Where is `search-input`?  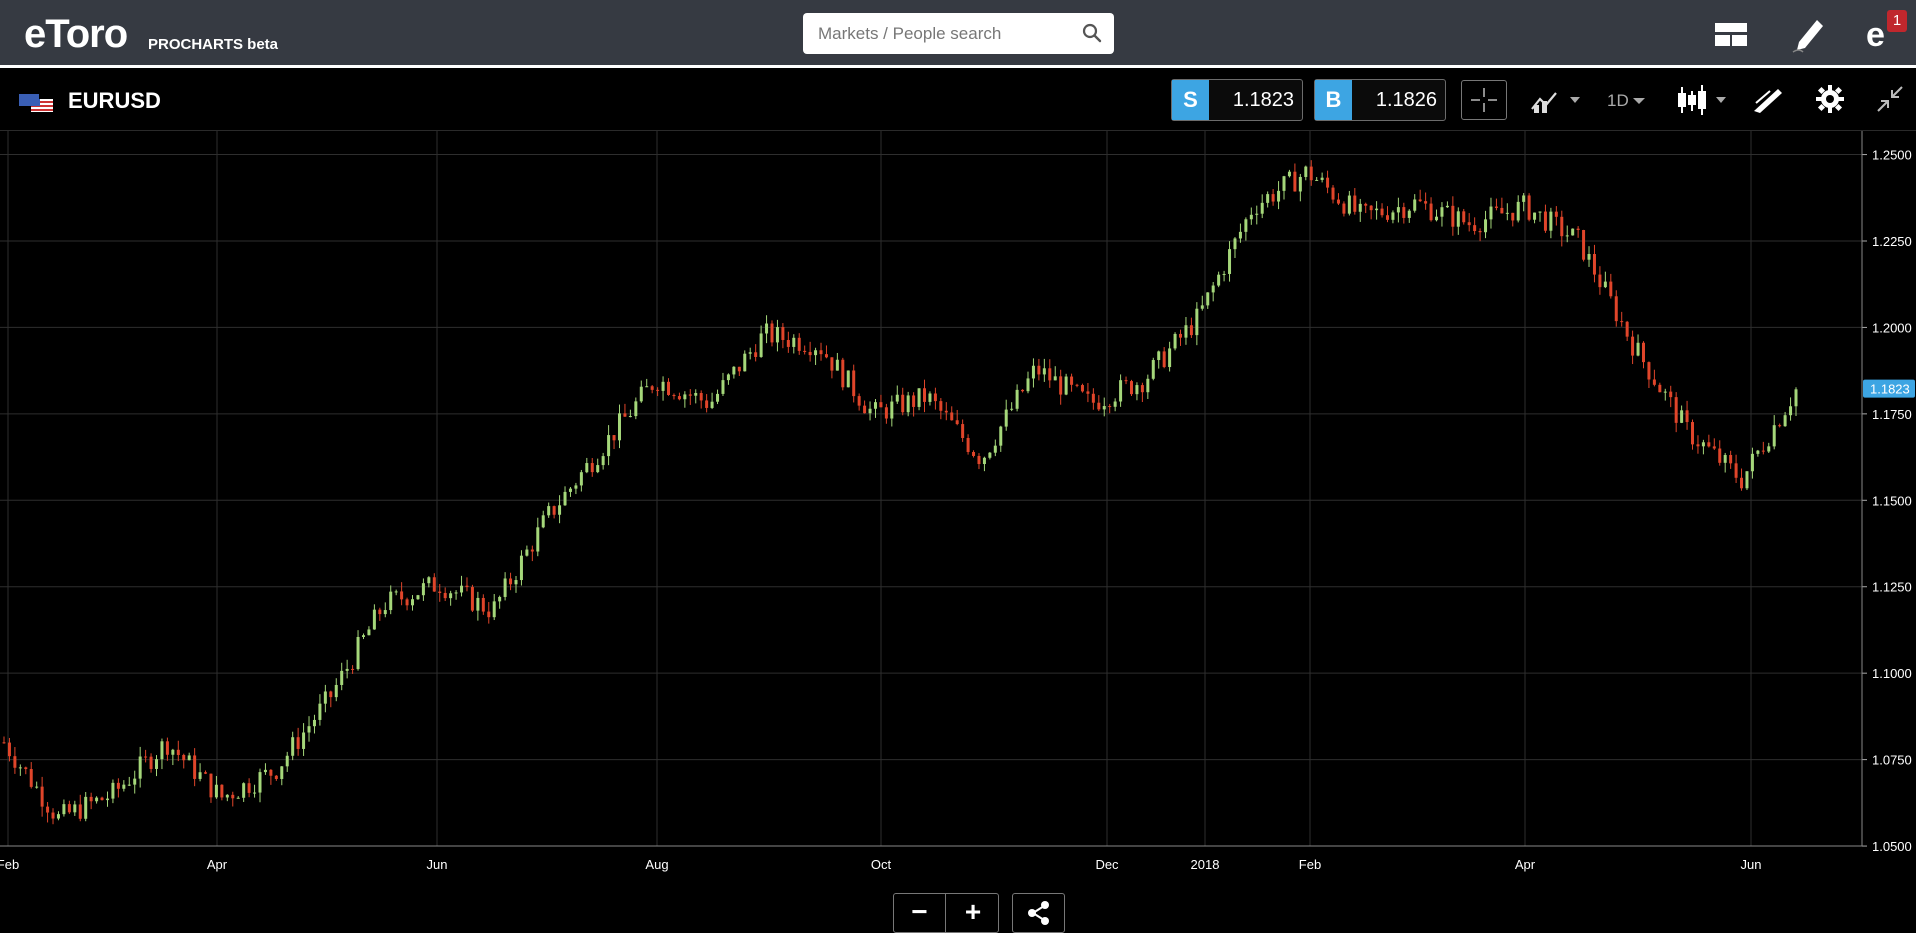
search-input is located at coordinates (938, 33).